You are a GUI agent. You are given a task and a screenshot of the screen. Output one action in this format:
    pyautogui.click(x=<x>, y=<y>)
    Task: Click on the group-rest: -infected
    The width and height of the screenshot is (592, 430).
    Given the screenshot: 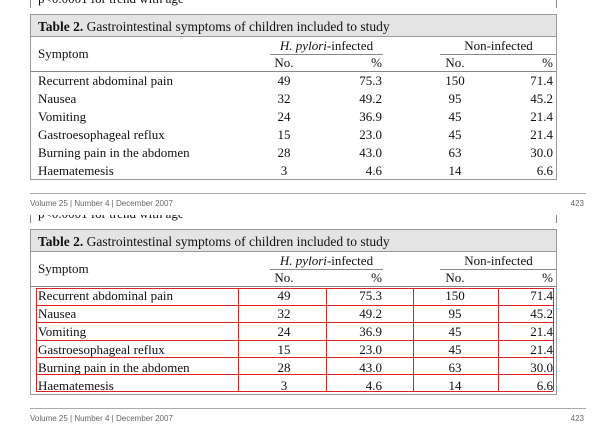 What is the action you would take?
    pyautogui.click(x=350, y=260)
    